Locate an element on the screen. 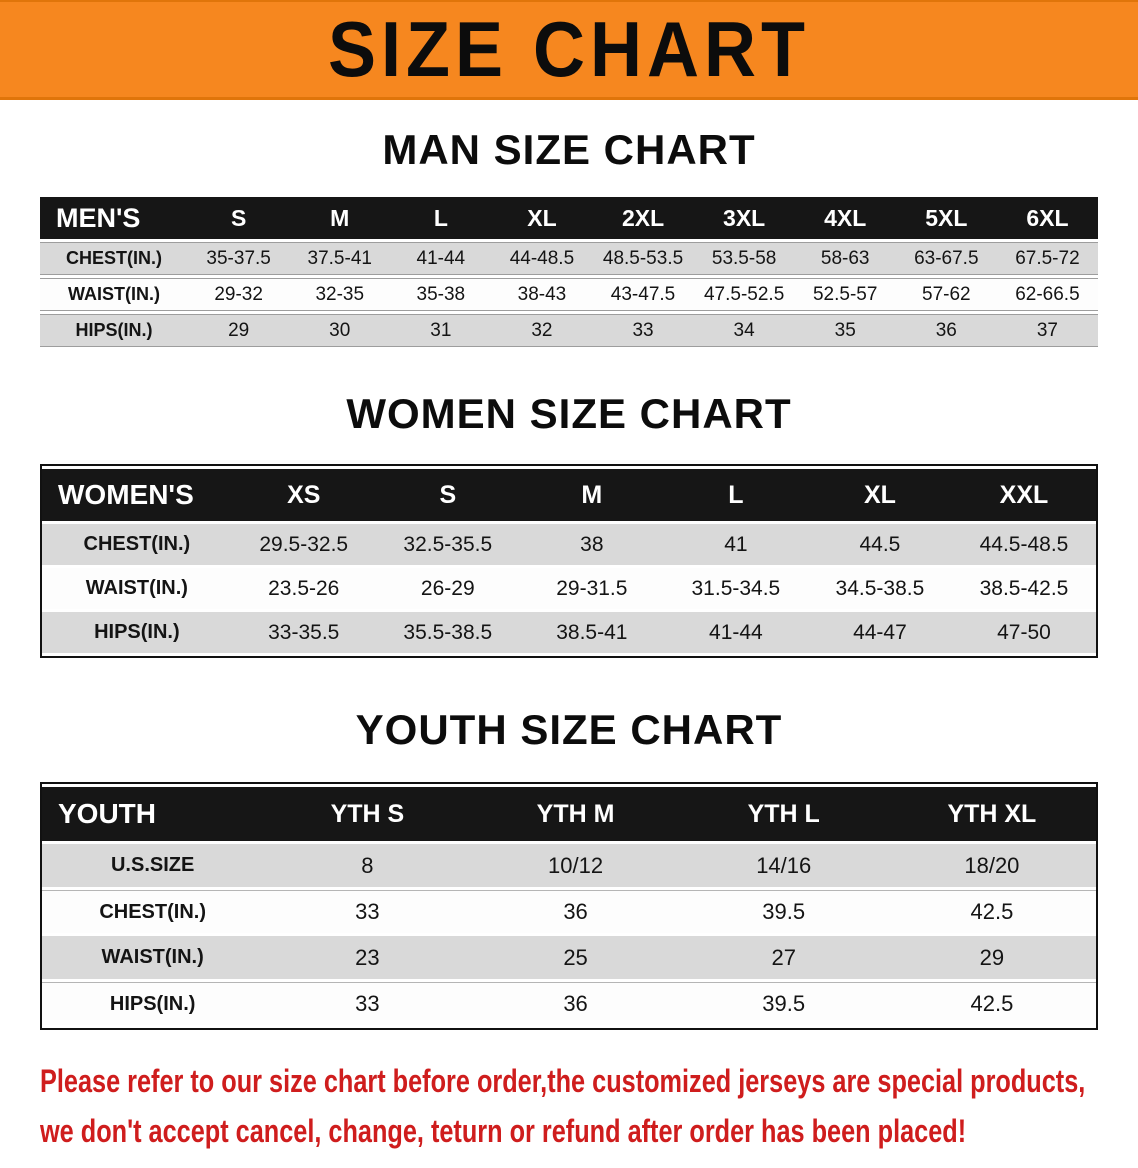  size-header-cell: 6XL is located at coordinates (1047, 218).